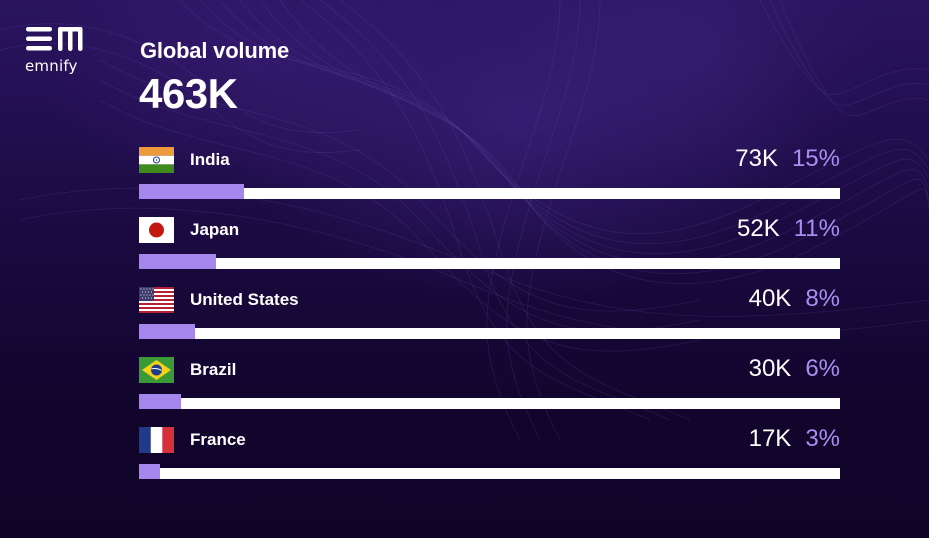 This screenshot has width=929, height=538. I want to click on india-flag-icon, so click(156, 160).